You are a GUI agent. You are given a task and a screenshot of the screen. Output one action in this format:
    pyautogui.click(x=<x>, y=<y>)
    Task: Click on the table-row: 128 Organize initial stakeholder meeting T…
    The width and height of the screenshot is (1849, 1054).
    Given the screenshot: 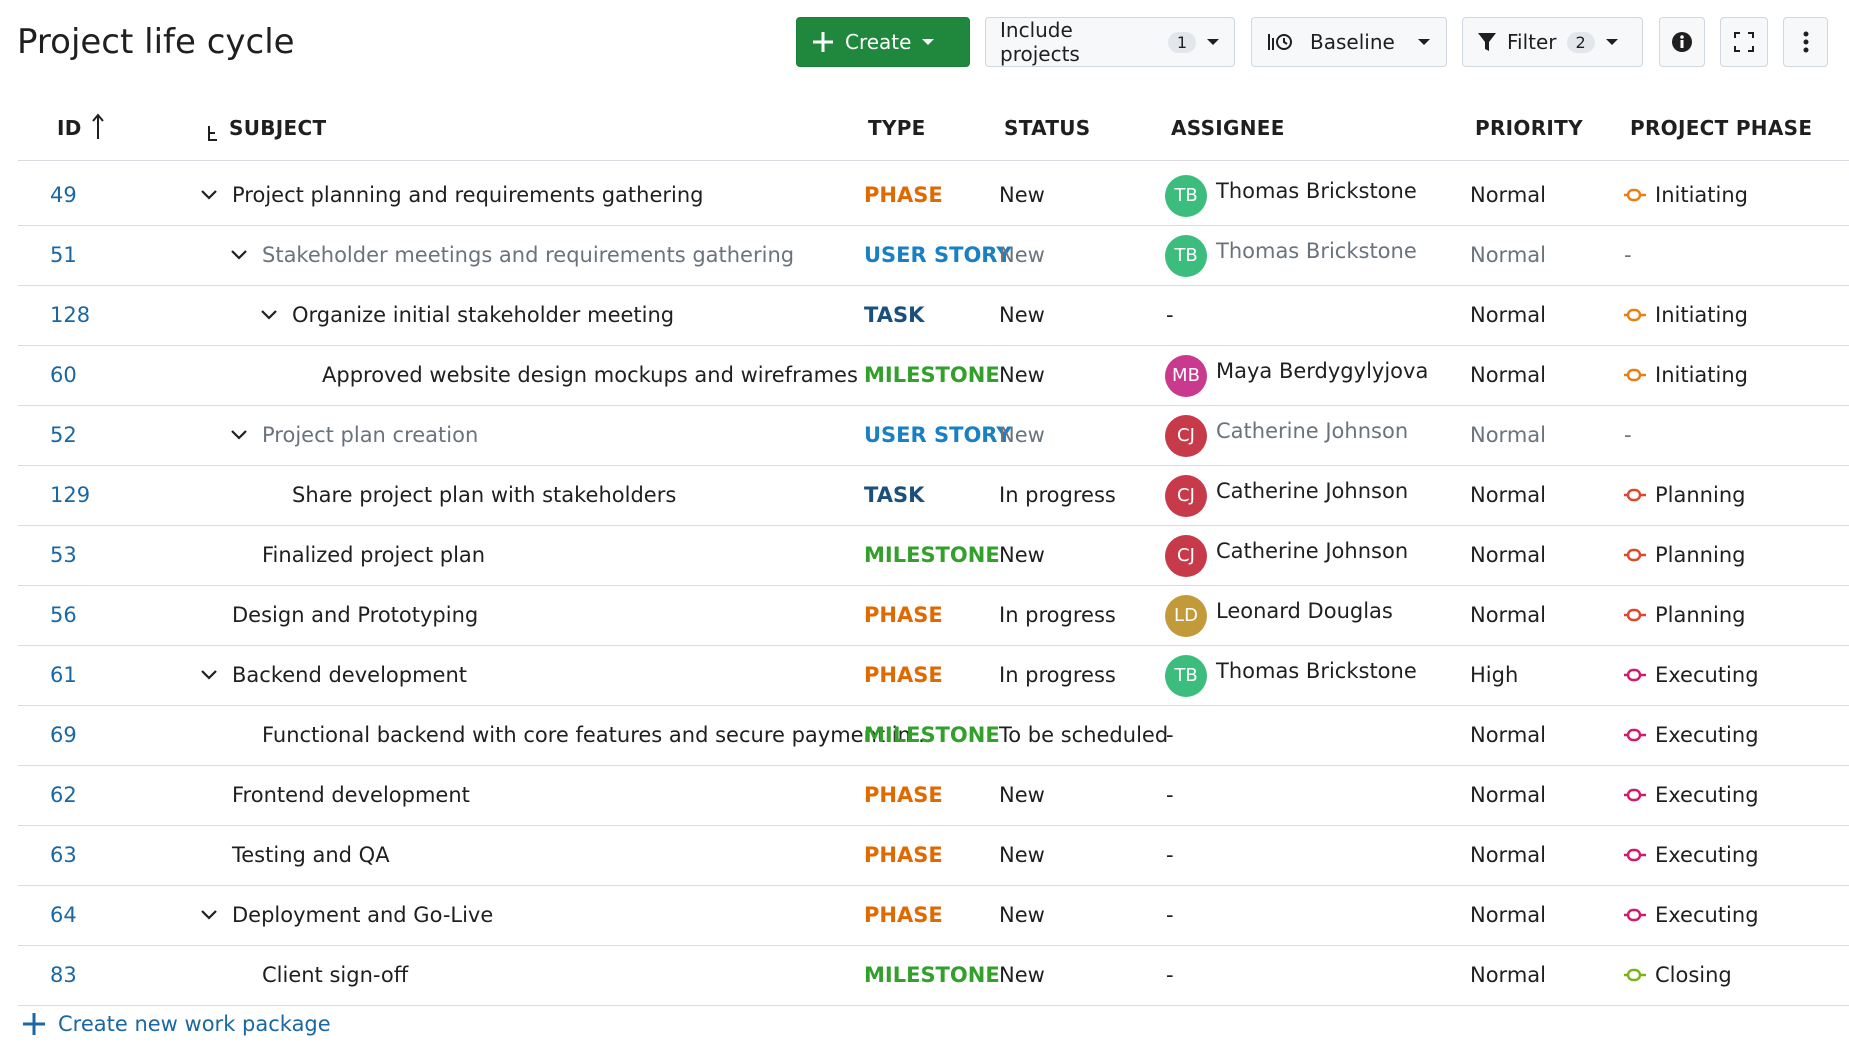 What is the action you would take?
    pyautogui.click(x=933, y=315)
    